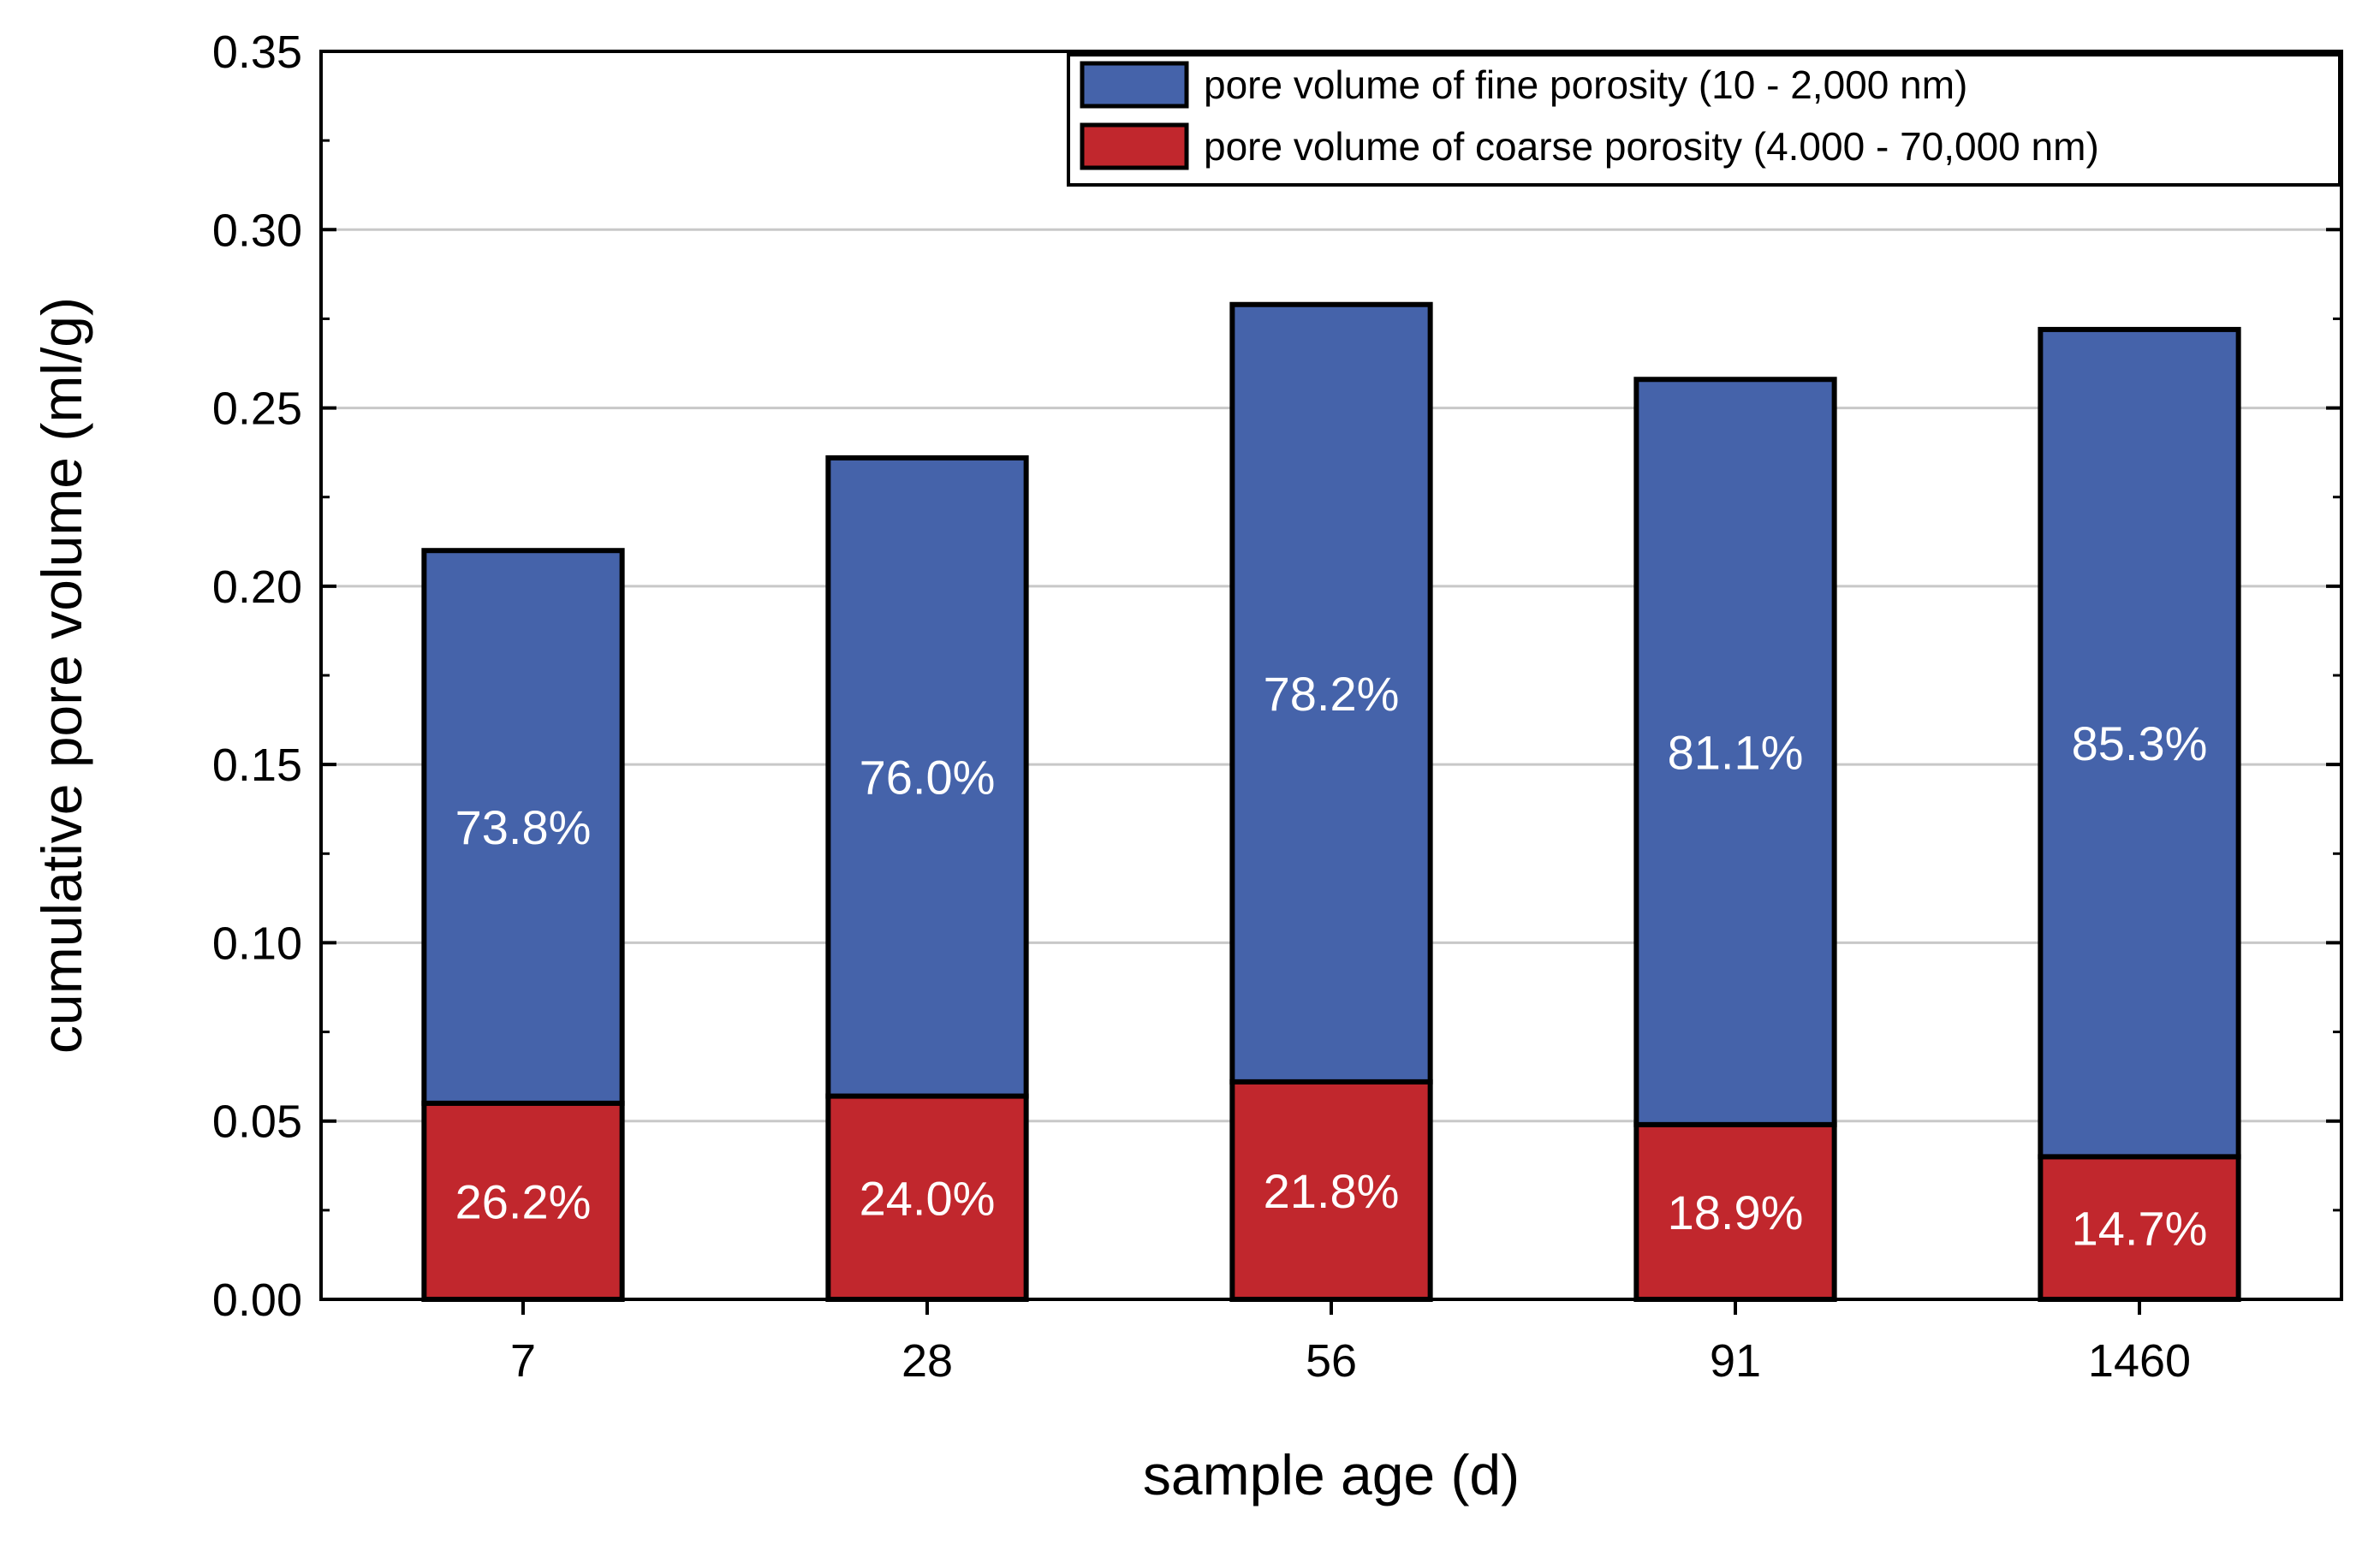 Image resolution: width=2380 pixels, height=1545 pixels. I want to click on x-tick-label: 1460, so click(2139, 1361).